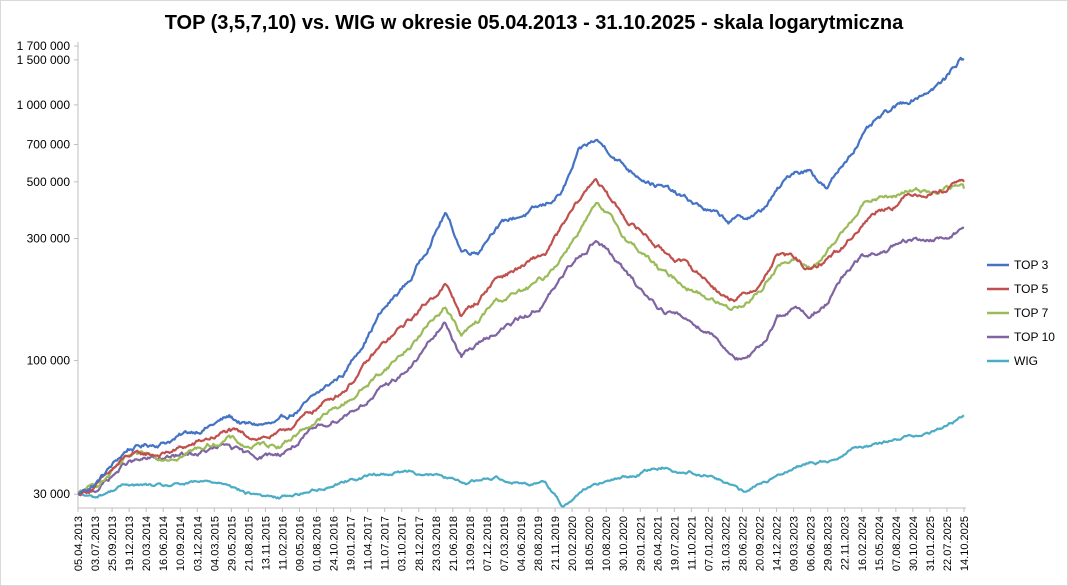 This screenshot has height=586, width=1068. What do you see at coordinates (556, 543) in the screenshot?
I see `x-tick-label: 21.11.2019` at bounding box center [556, 543].